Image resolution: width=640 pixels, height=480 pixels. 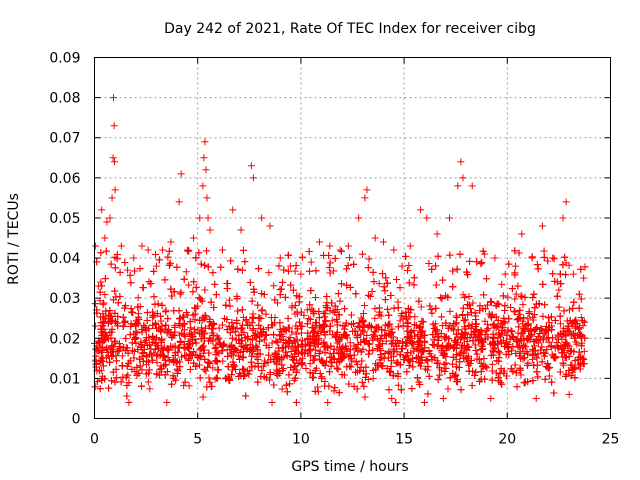 What do you see at coordinates (301, 440) in the screenshot?
I see `x-tick-label: 10` at bounding box center [301, 440].